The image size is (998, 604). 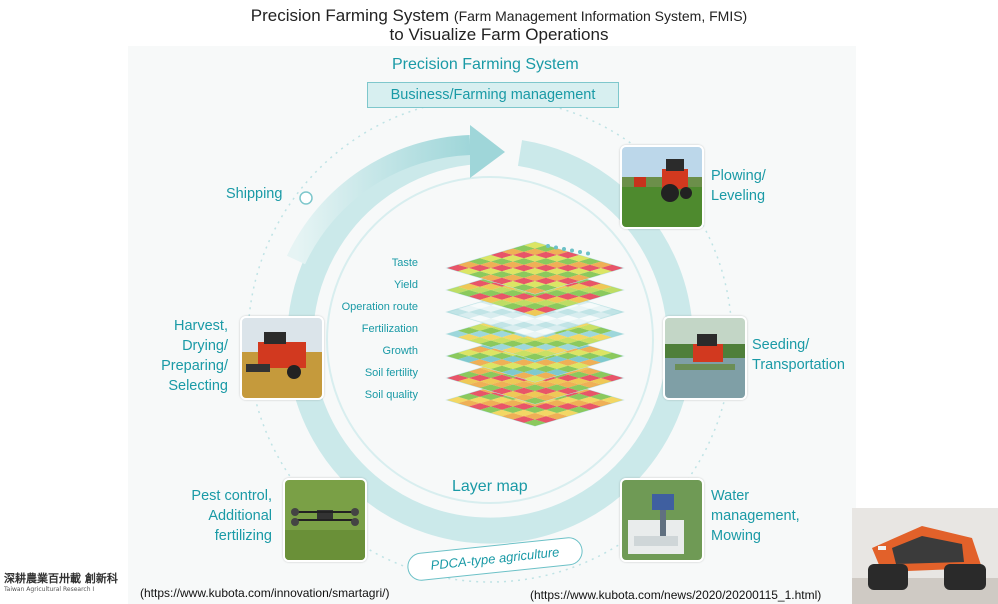 I want to click on harvest-photo, so click(x=282, y=358).